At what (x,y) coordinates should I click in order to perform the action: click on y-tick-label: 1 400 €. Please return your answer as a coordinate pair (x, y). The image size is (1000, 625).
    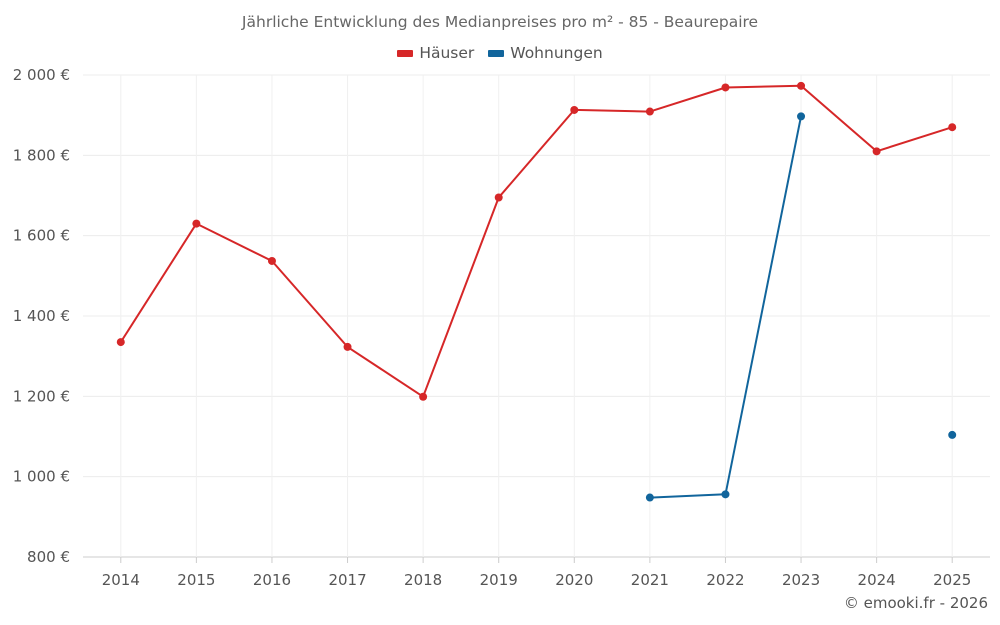
    Looking at the image, I should click on (41, 316).